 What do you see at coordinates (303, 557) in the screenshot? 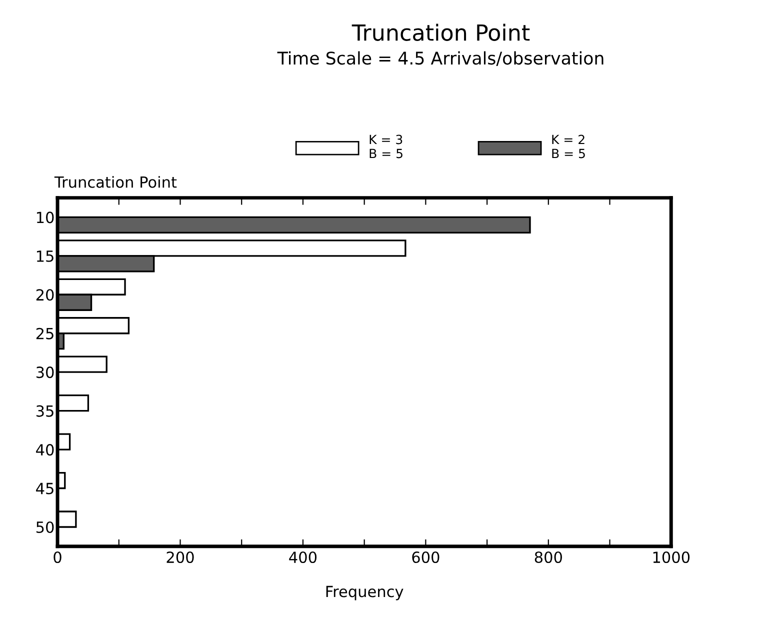
I see `x-tick-label: 400` at bounding box center [303, 557].